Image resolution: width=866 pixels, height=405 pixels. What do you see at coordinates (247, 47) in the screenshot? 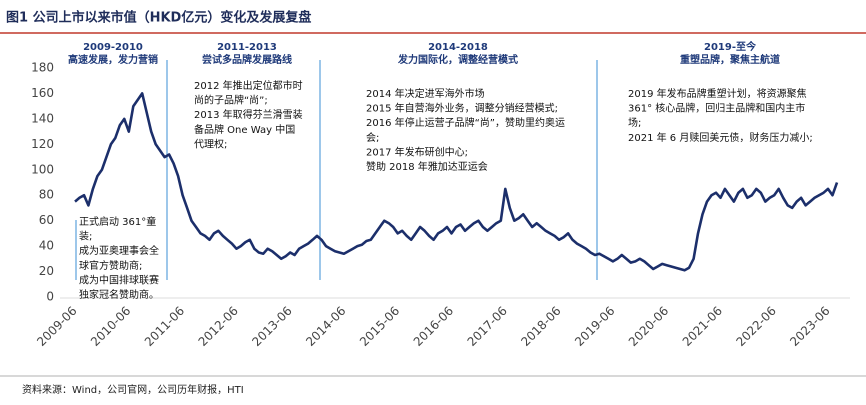
I see `phase-period: 2011-2013` at bounding box center [247, 47].